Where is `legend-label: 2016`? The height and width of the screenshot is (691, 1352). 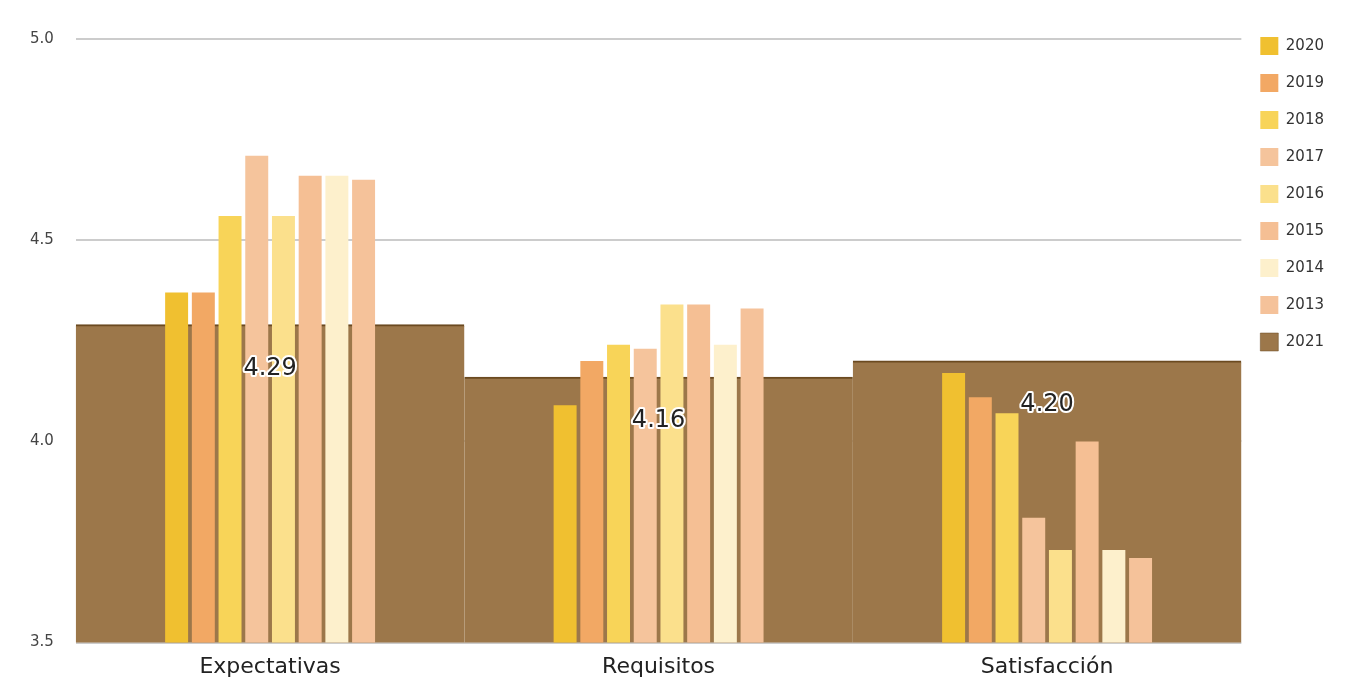 legend-label: 2016 is located at coordinates (1305, 192).